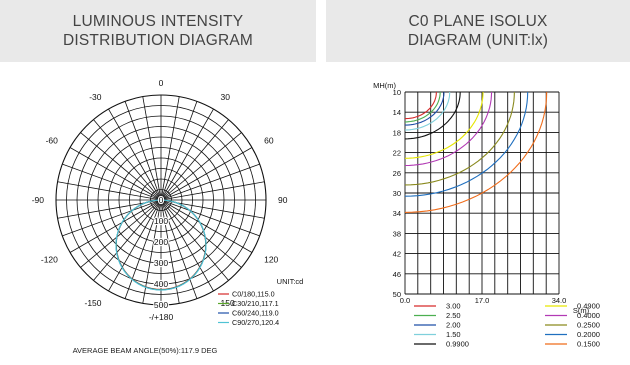 This screenshot has width=630, height=365. What do you see at coordinates (405, 300) in the screenshot?
I see `isolux-x-tick: 0.0` at bounding box center [405, 300].